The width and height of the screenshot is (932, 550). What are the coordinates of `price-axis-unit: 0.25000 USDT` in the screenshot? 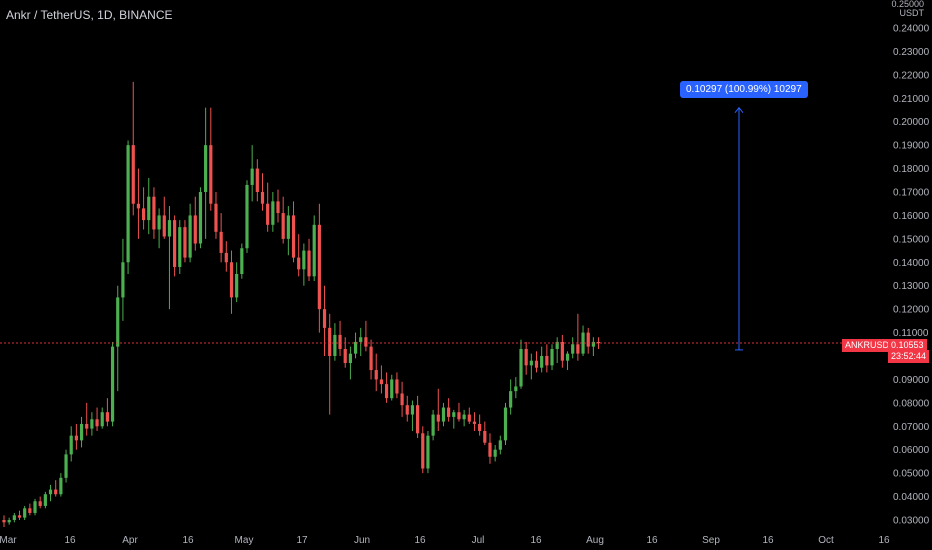 It's located at (907, 9).